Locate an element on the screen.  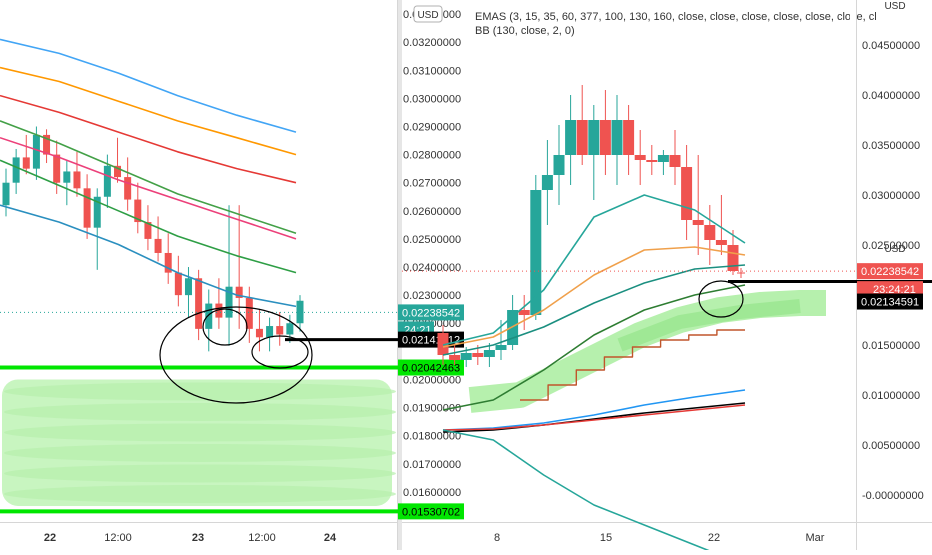
time-tick-label: 15 is located at coordinates (606, 538).